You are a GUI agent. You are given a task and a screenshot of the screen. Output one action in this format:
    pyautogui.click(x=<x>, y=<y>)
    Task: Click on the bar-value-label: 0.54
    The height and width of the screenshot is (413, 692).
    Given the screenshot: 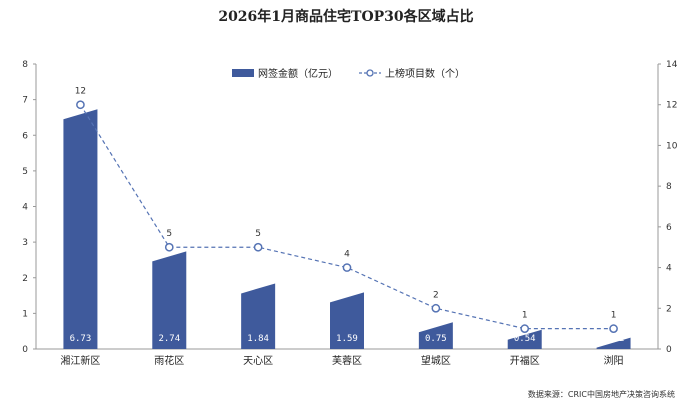 What is the action you would take?
    pyautogui.click(x=525, y=339)
    